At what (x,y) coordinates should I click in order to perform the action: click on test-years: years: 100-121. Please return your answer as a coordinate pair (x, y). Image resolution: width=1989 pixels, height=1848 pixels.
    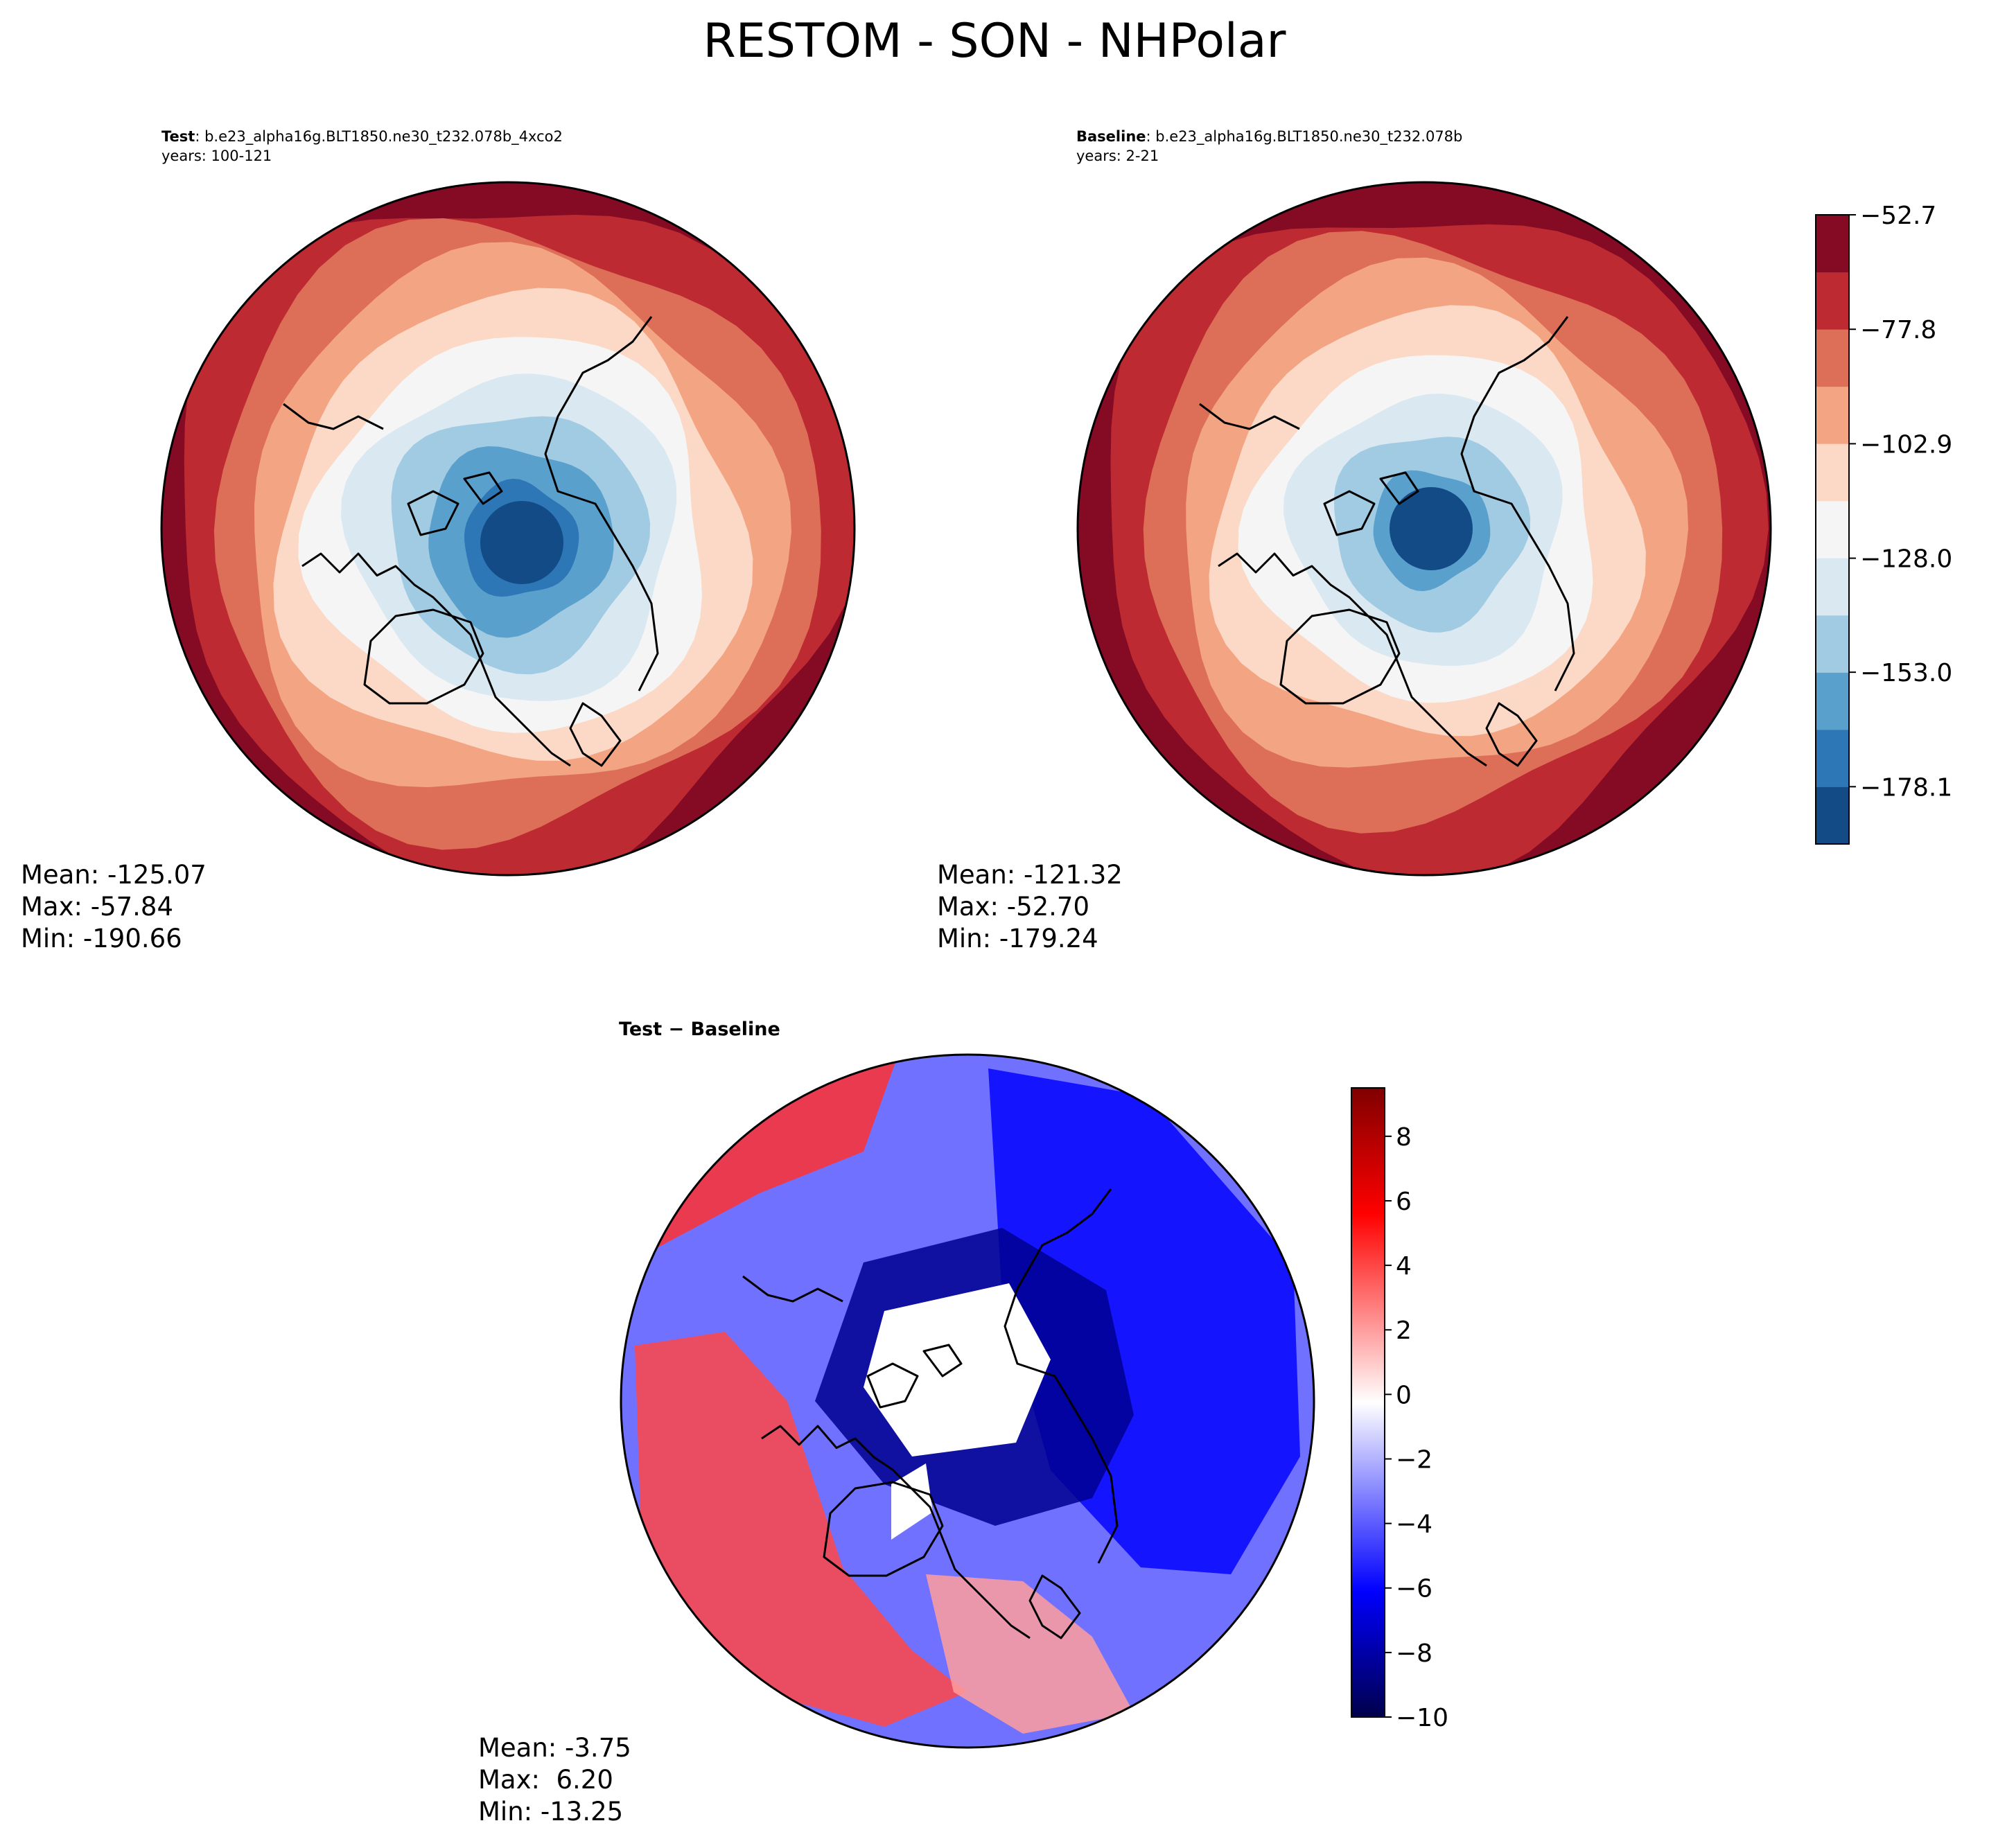
    Looking at the image, I should click on (217, 156).